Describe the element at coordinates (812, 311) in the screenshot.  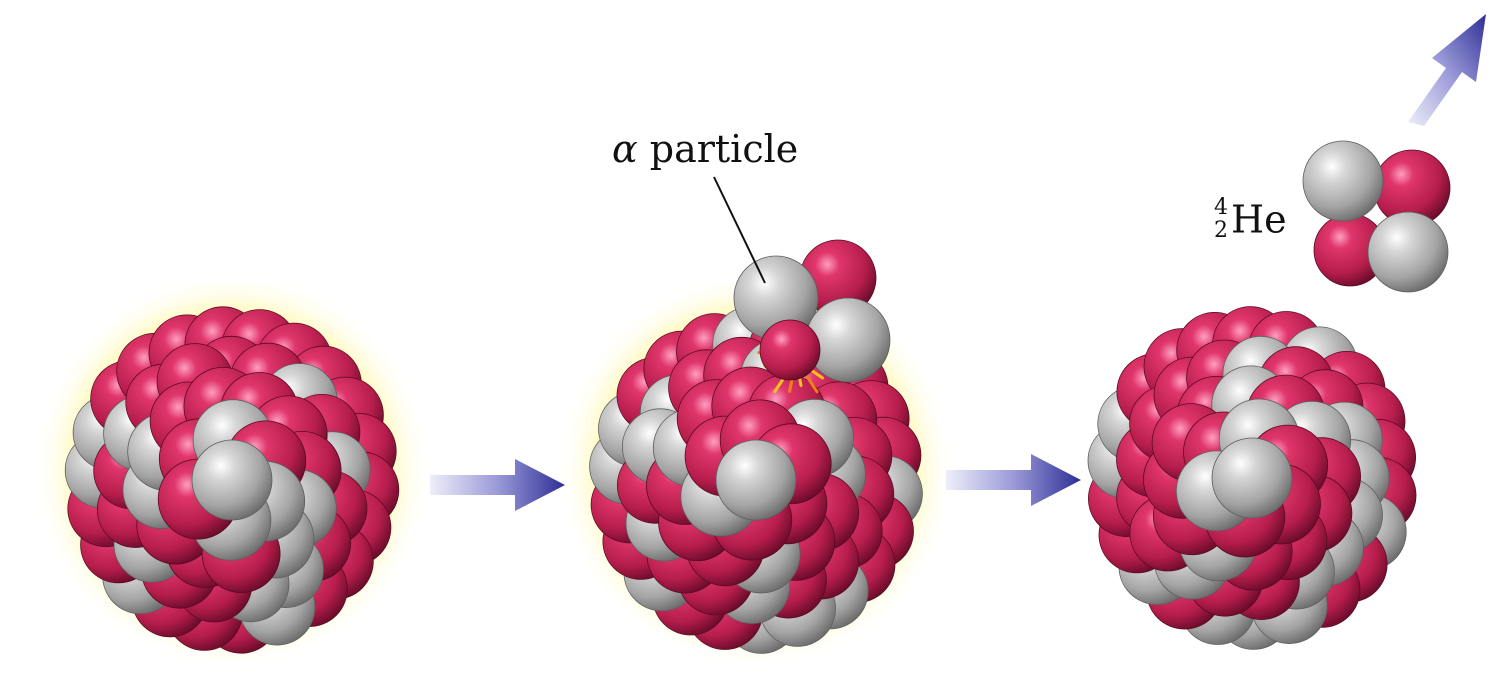
I see `emitted-alpha-particle` at that location.